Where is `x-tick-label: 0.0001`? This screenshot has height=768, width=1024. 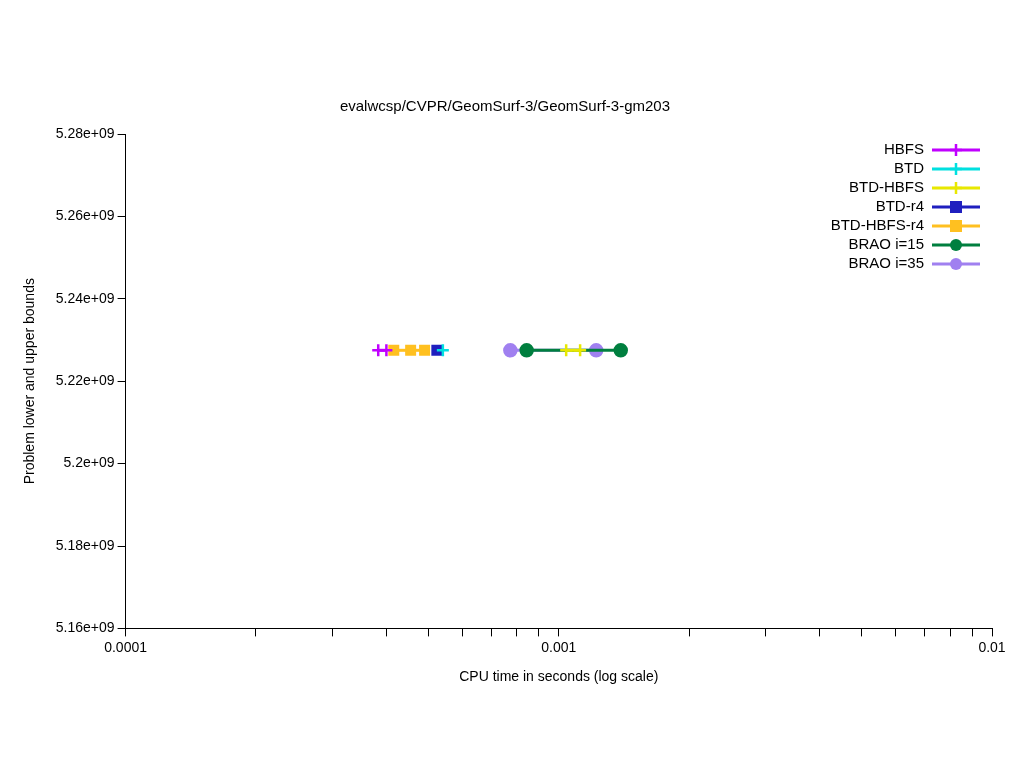 x-tick-label: 0.0001 is located at coordinates (126, 646).